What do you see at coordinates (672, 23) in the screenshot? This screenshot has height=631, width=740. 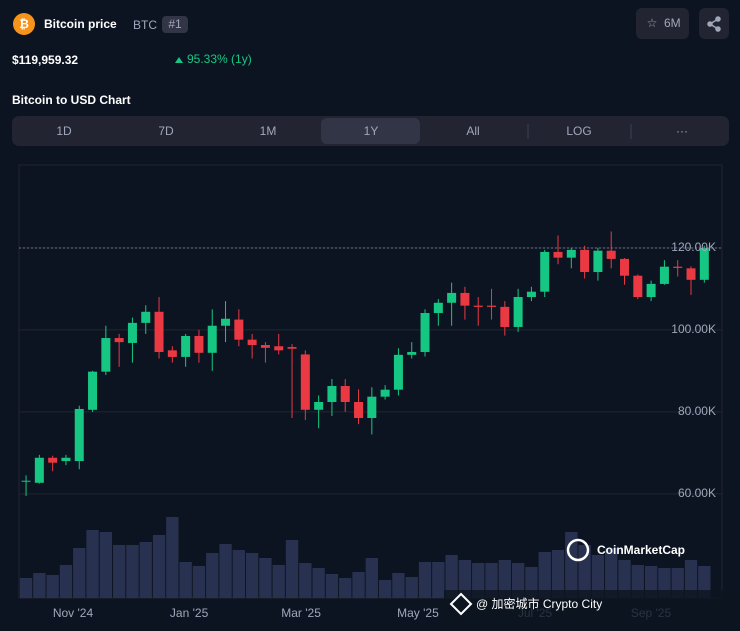 I see `watchlist-count: 6M` at bounding box center [672, 23].